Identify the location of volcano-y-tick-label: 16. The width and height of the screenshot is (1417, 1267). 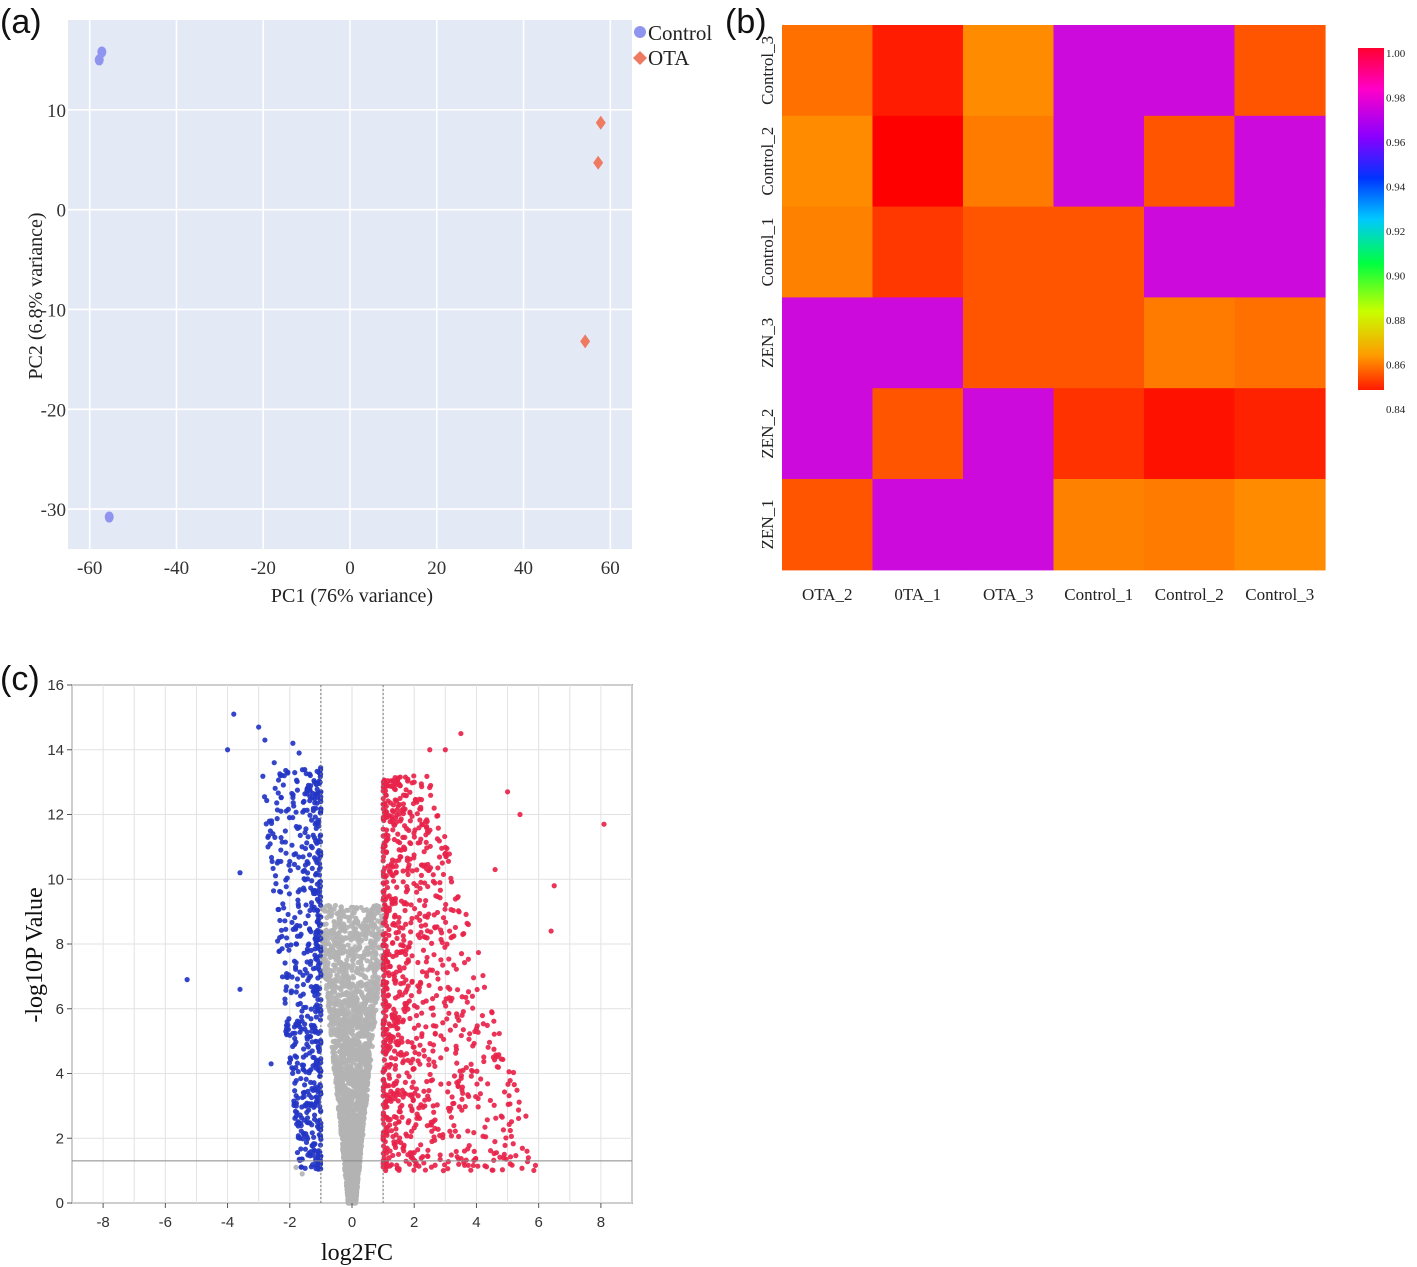
(55, 685).